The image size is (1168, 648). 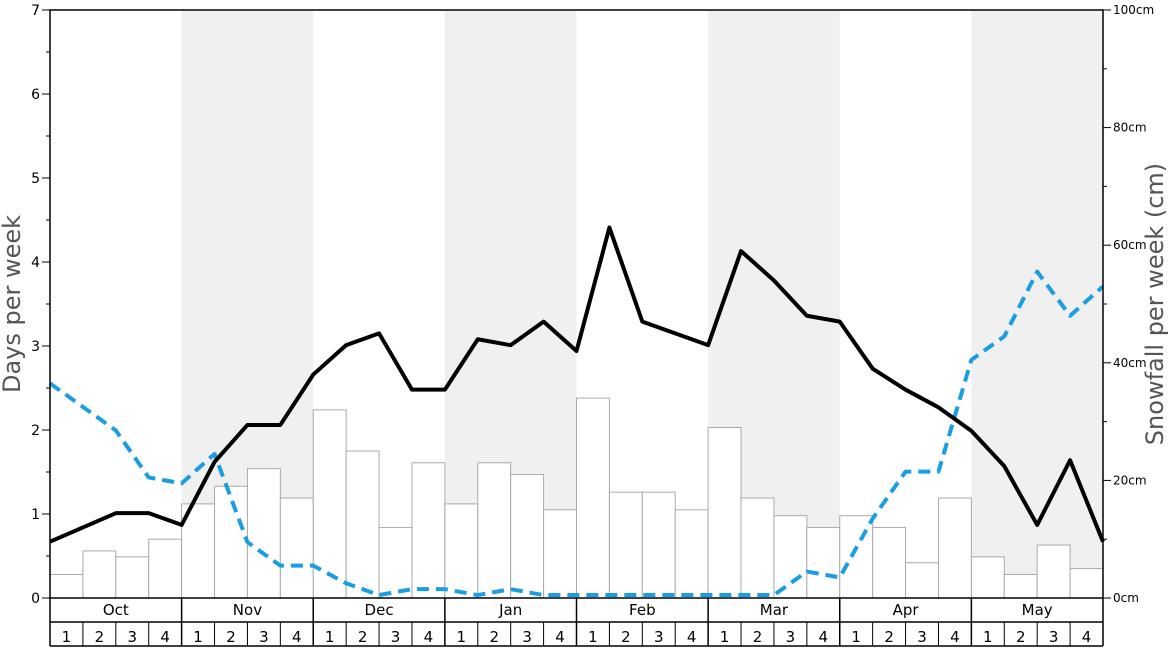 I want to click on y2-tick-label: 20cm, so click(x=1130, y=480).